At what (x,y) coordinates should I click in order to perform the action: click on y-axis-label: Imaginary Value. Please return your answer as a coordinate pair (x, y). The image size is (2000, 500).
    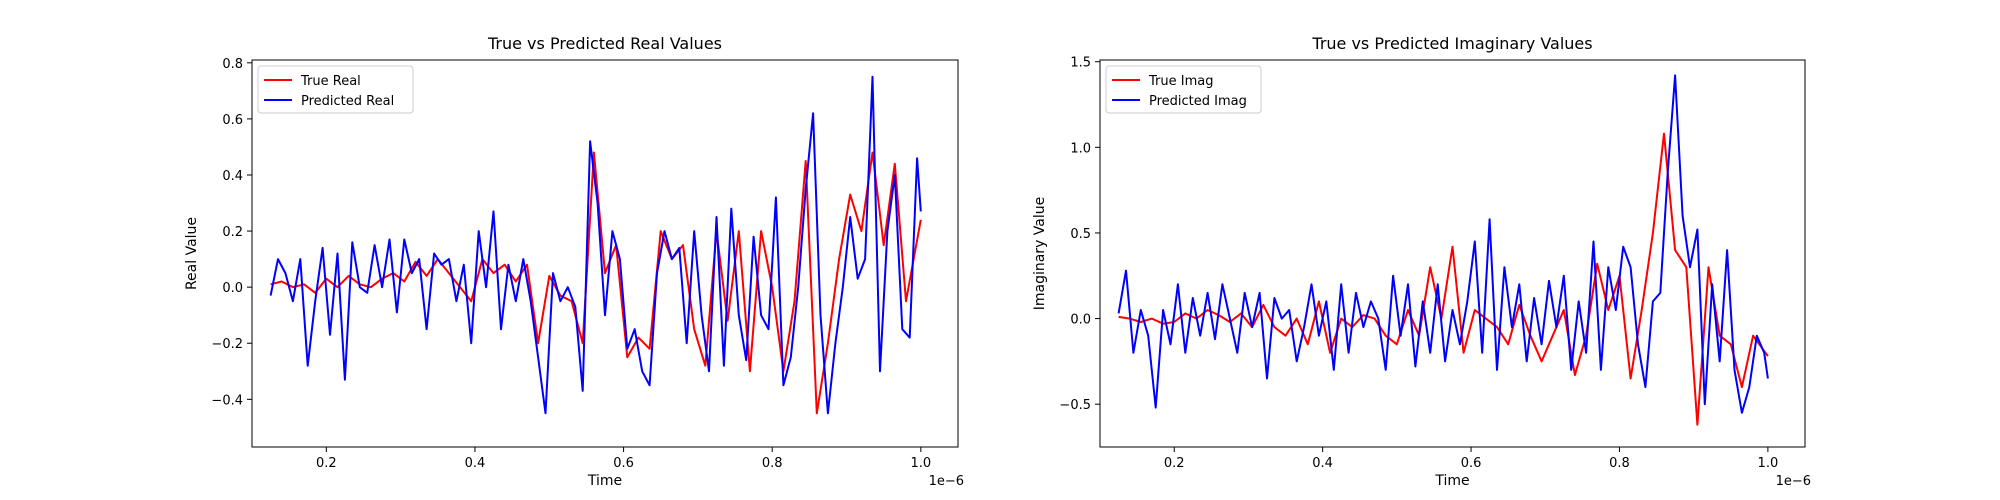
    Looking at the image, I should click on (1040, 254).